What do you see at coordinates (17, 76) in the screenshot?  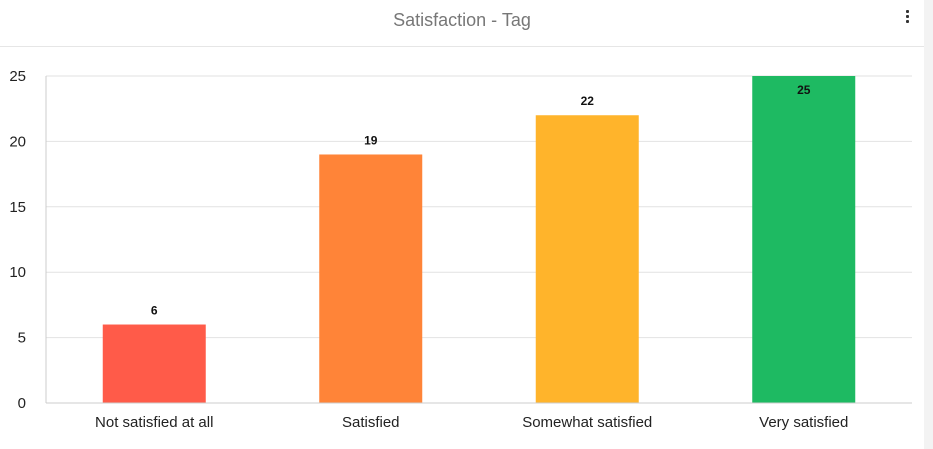 I see `y-tick-label: 25` at bounding box center [17, 76].